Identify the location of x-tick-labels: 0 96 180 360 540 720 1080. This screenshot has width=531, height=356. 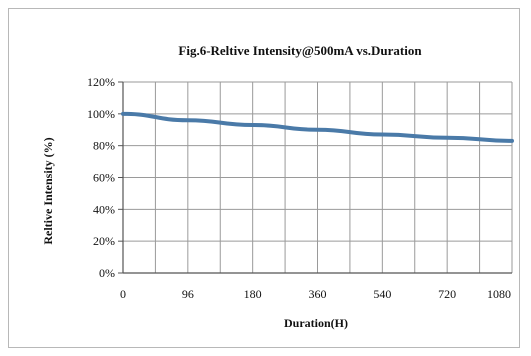
(315, 294).